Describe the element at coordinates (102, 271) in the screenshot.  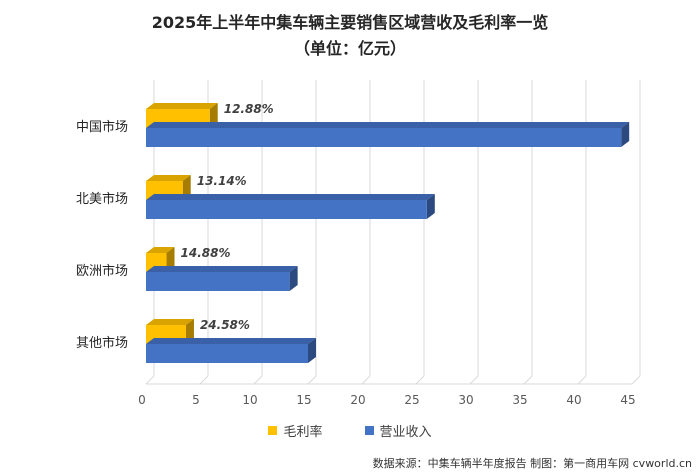
I see `category-label: 欧洲市场` at that location.